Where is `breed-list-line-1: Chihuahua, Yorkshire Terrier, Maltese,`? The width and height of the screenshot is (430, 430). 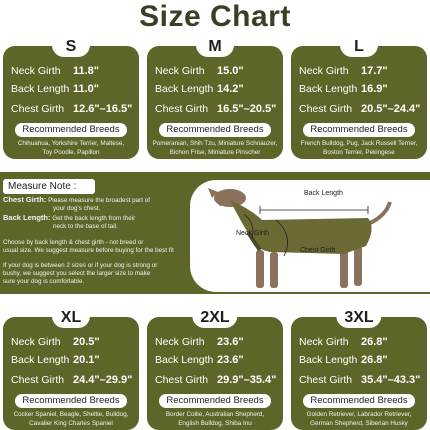 breed-list-line-1: Chihuahua, Yorkshire Terrier, Maltese, is located at coordinates (71, 143).